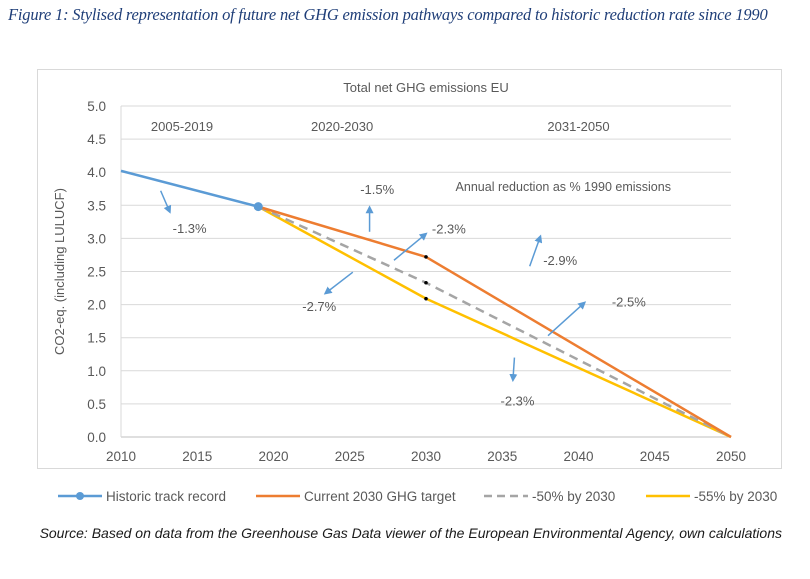 This screenshot has height=579, width=810. What do you see at coordinates (731, 456) in the screenshot?
I see `x-tick-label: 2050` at bounding box center [731, 456].